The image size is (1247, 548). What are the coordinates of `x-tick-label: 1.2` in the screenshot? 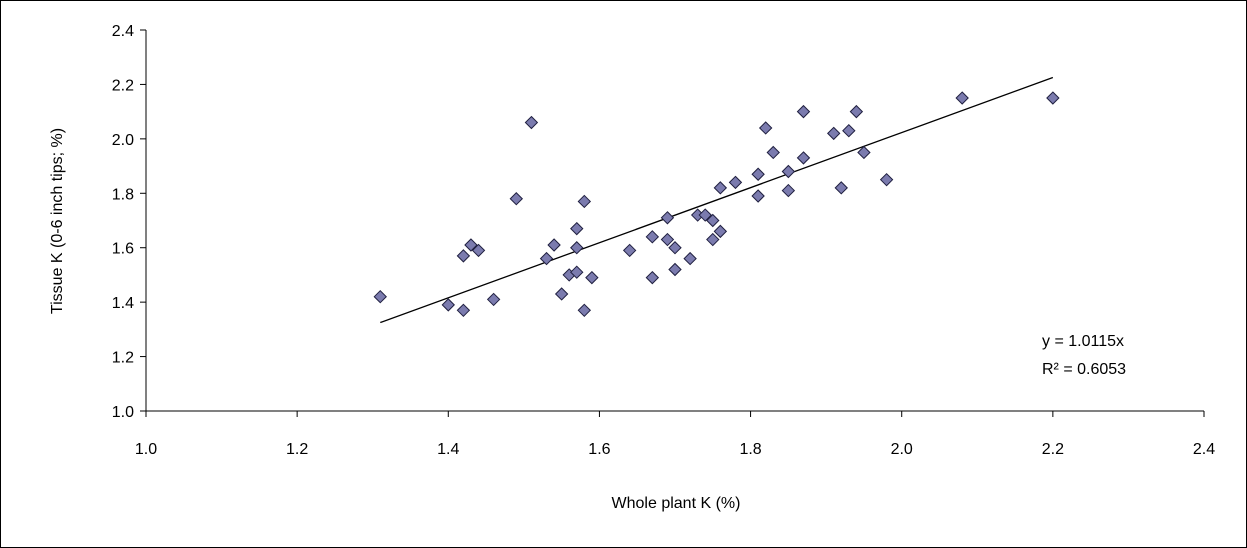 It's located at (297, 449).